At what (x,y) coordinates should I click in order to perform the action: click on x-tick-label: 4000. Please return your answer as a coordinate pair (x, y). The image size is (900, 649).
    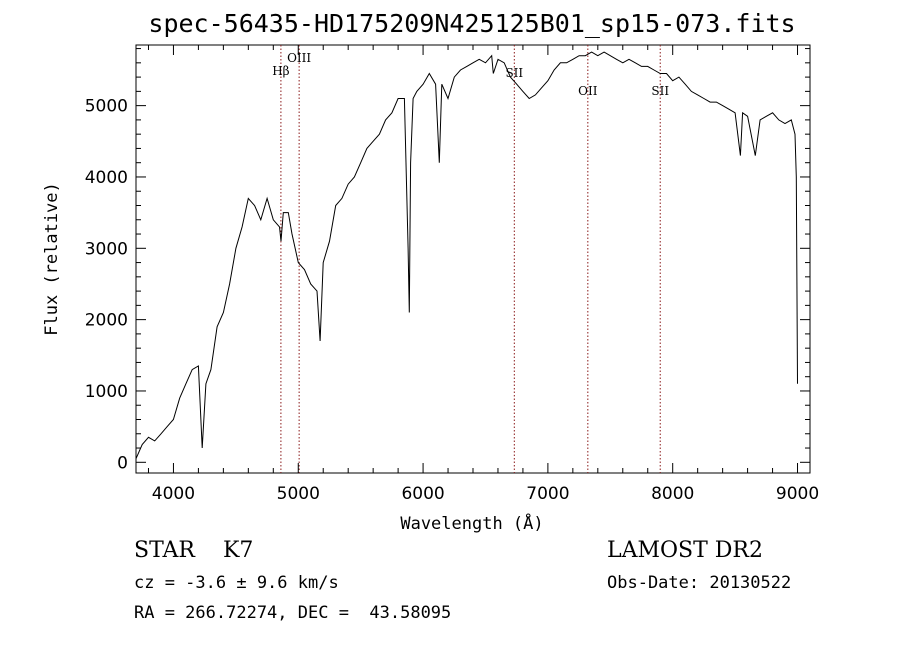
    Looking at the image, I should click on (173, 494).